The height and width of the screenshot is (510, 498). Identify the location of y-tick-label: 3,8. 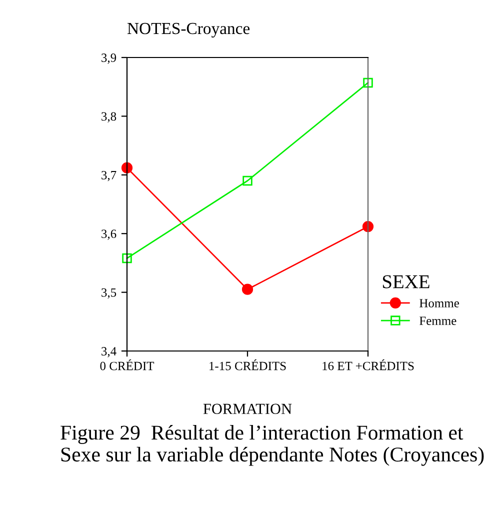
(109, 117).